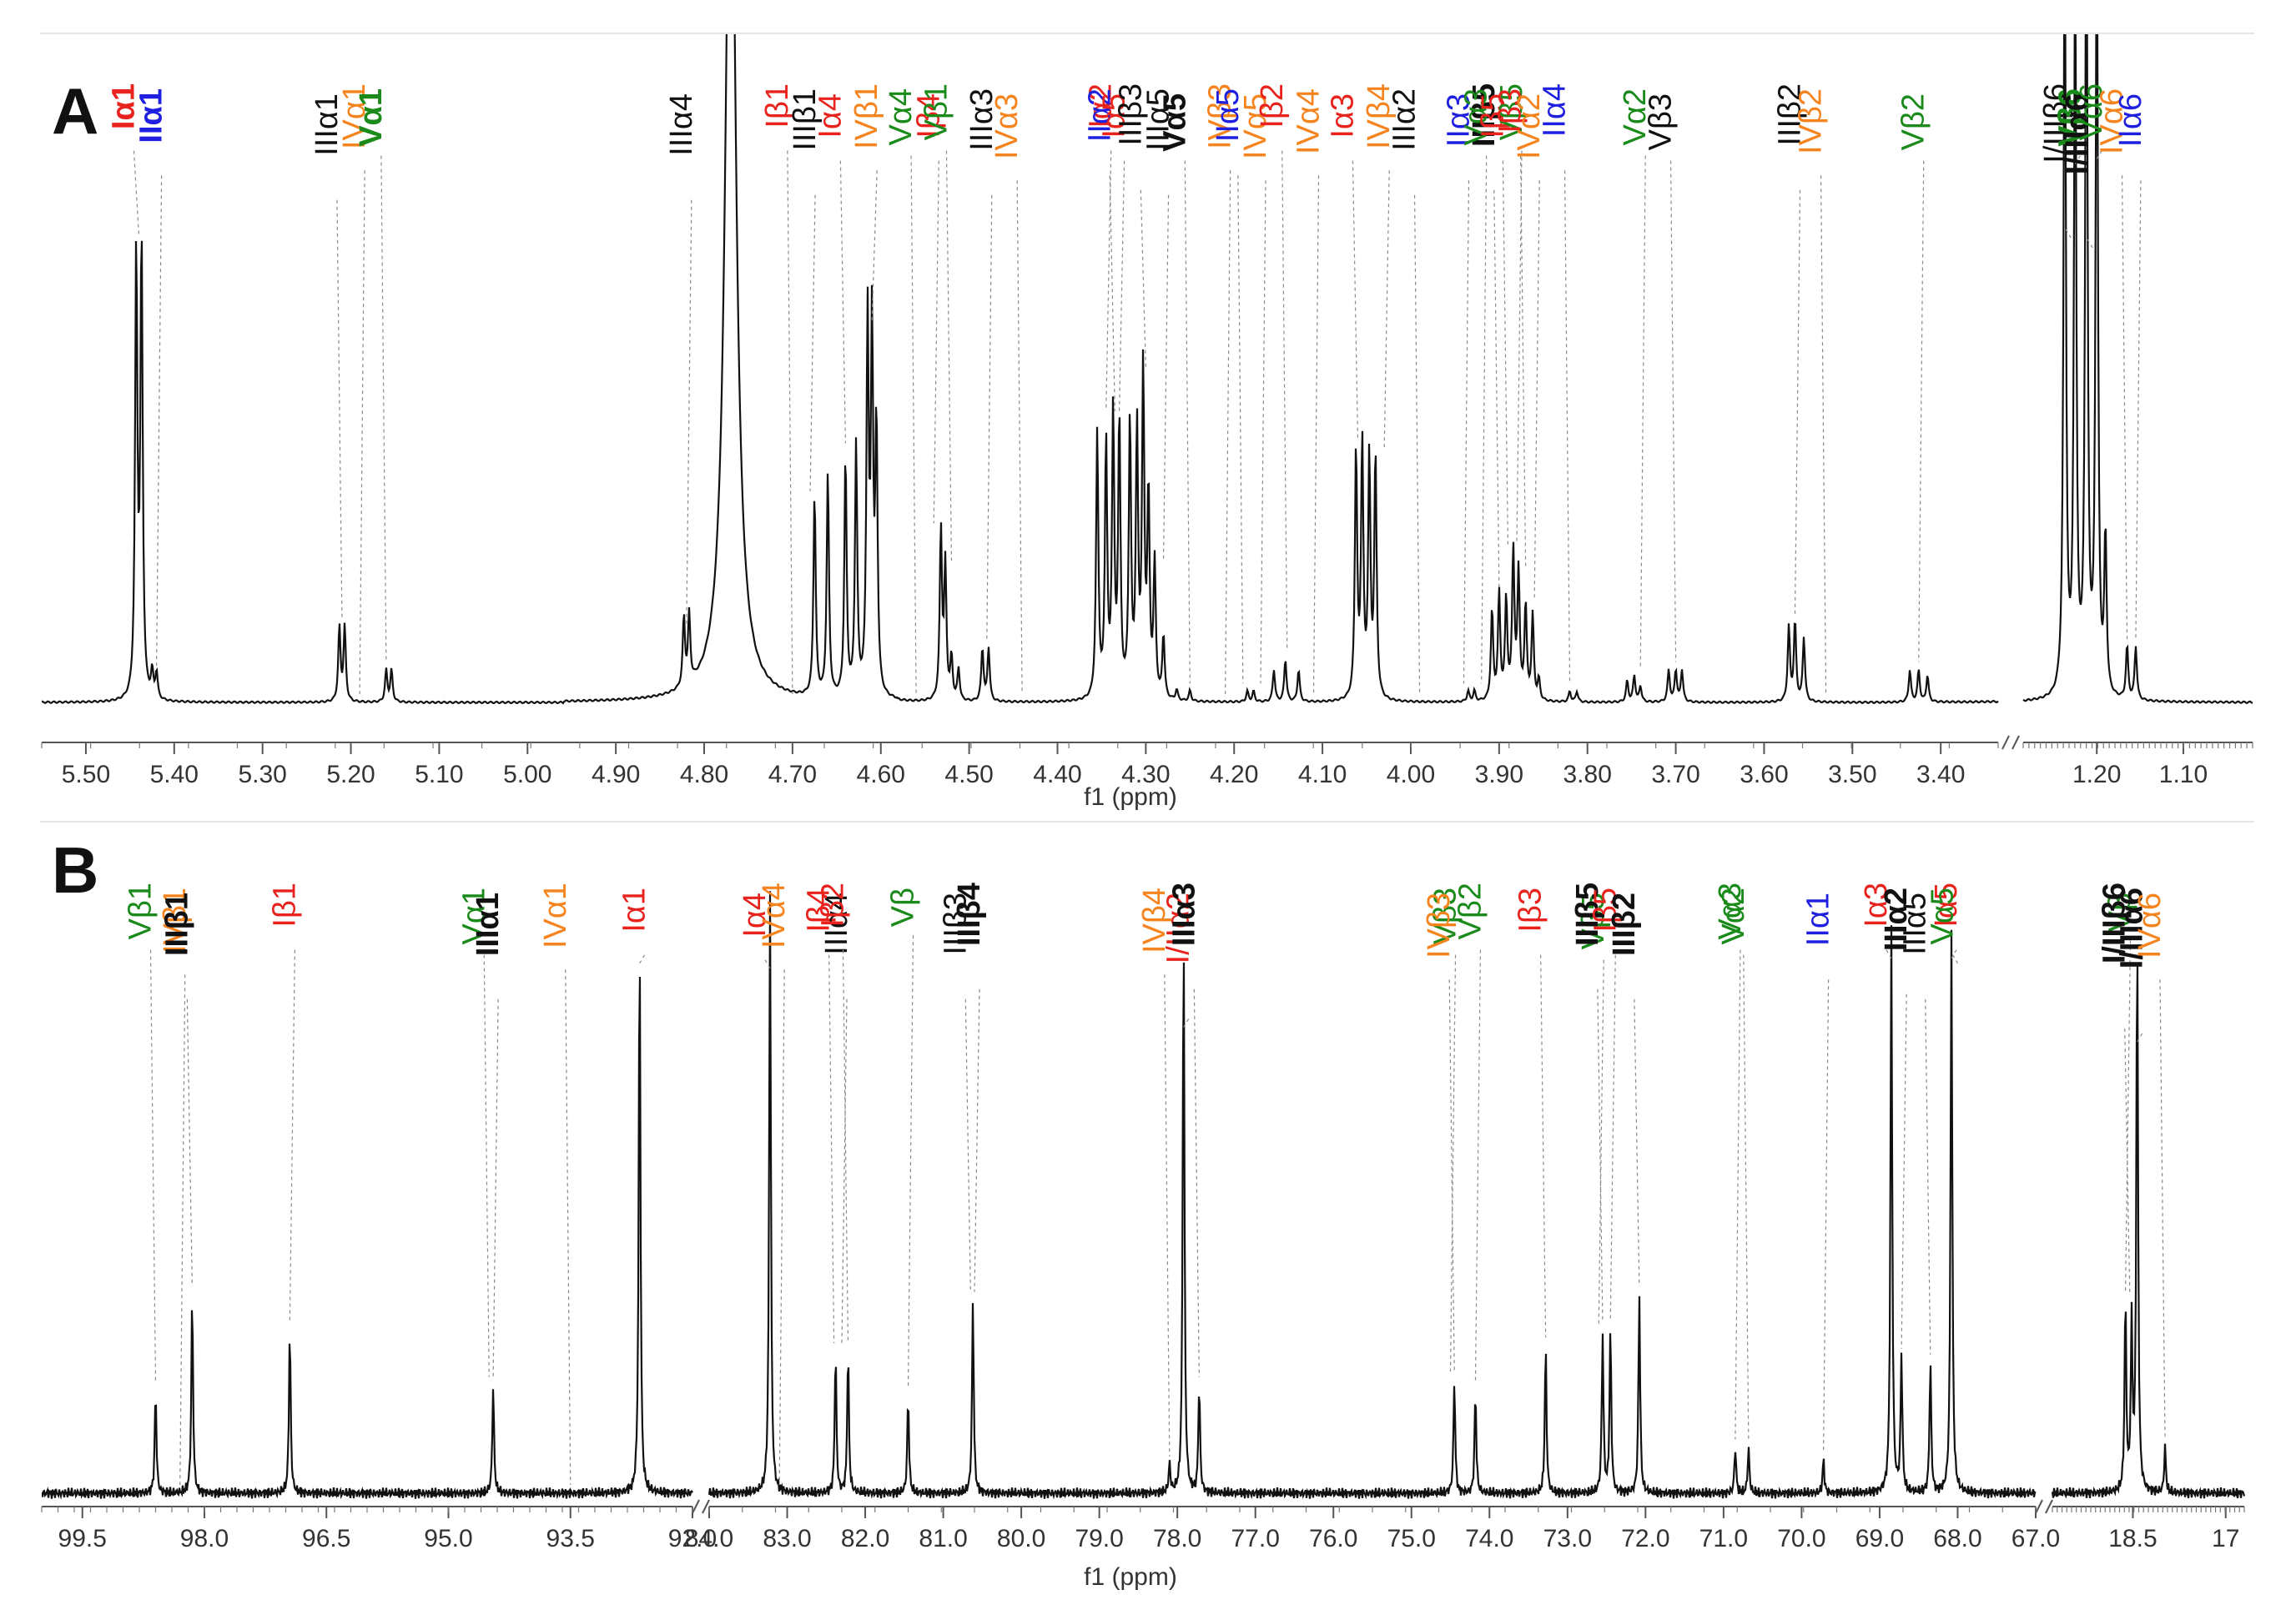 The height and width of the screenshot is (1615, 2296). Describe the element at coordinates (1333, 1538) in the screenshot. I see `x-tick-label: 76.0` at that location.